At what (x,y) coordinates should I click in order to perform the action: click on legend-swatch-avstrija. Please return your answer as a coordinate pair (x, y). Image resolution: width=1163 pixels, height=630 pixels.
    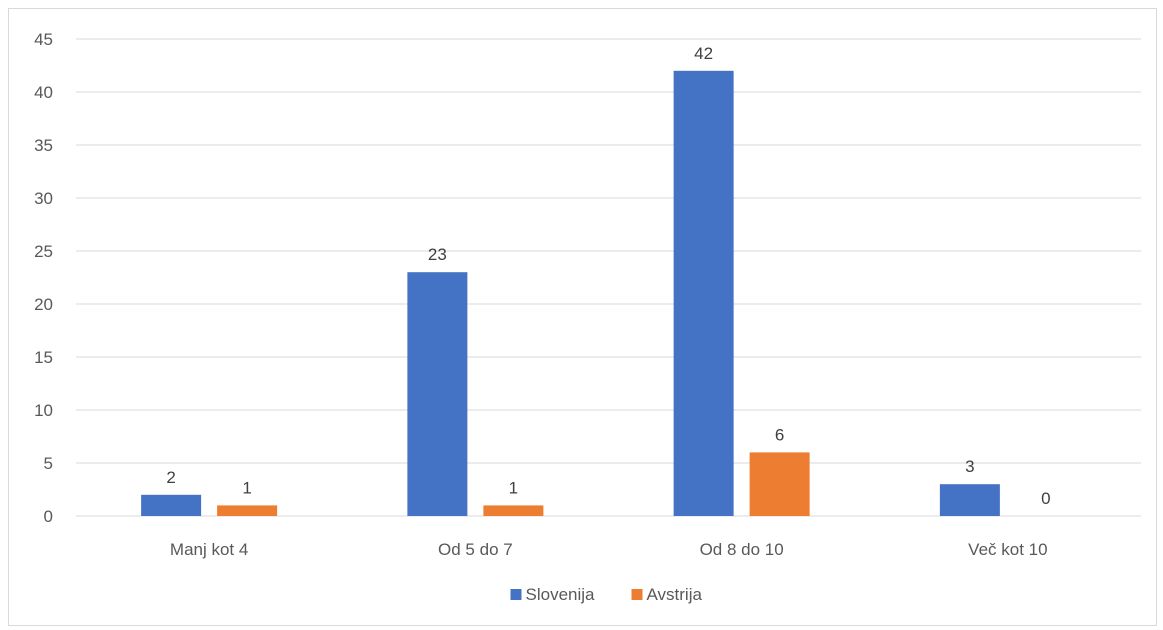
    Looking at the image, I should click on (637, 594).